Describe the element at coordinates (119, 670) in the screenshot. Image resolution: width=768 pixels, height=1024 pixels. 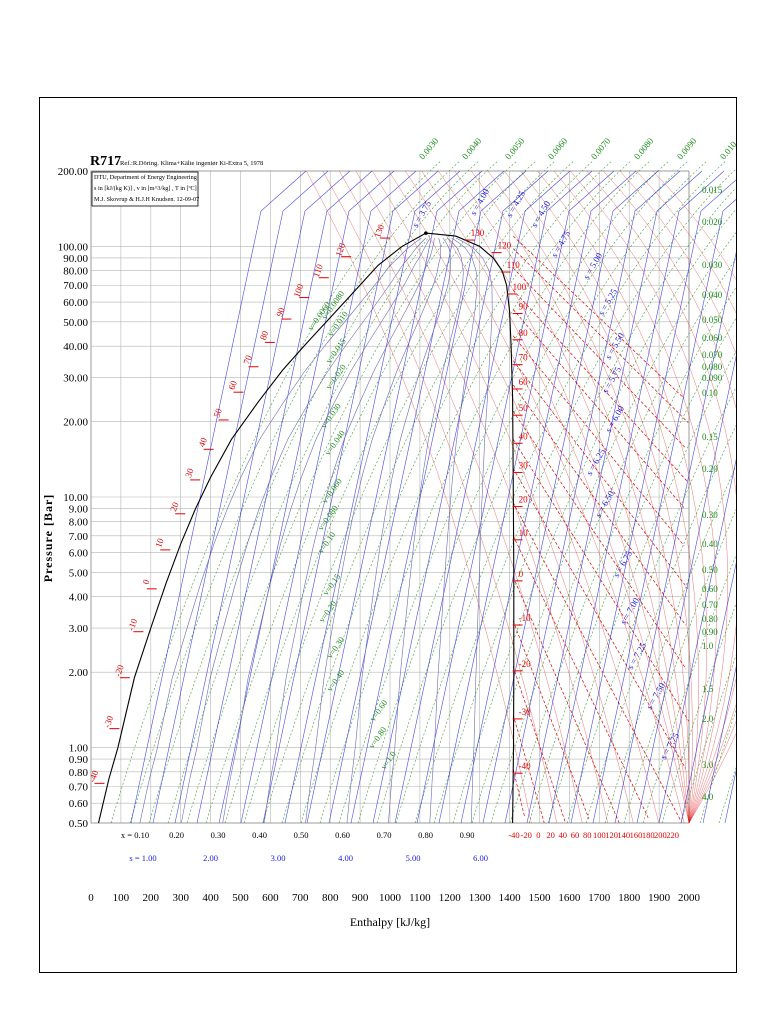
I see `liquid-temp-label: -20` at that location.